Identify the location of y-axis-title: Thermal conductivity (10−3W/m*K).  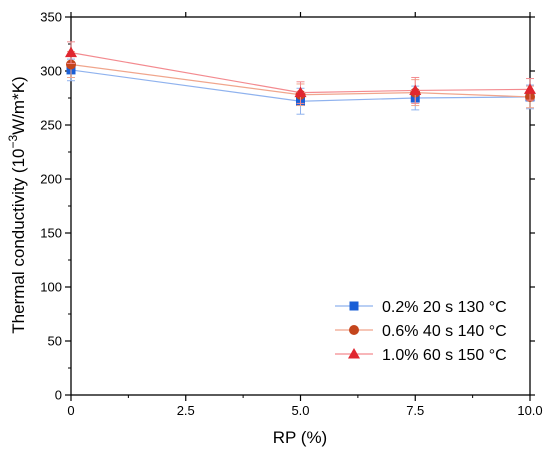
(17, 204).